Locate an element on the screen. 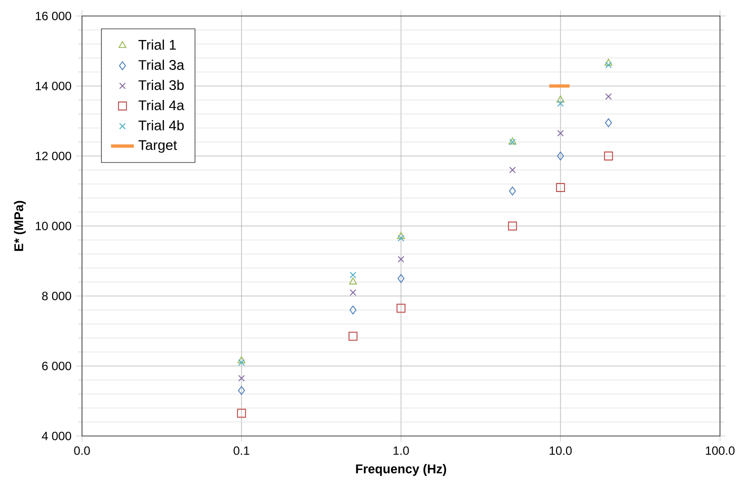 This screenshot has width=741, height=491. x-tick-label: 0.0 is located at coordinates (82, 450).